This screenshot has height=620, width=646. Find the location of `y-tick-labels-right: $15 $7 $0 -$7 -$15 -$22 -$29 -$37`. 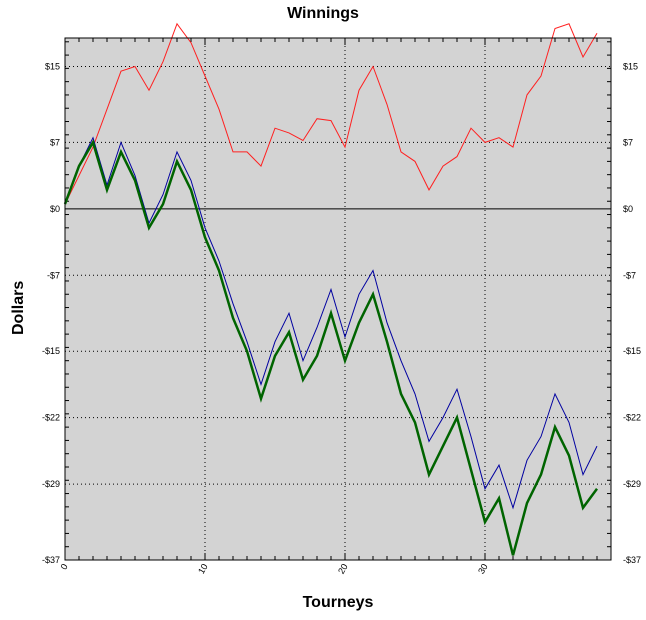

y-tick-labels-right: $15 $7 $0 -$7 -$15 -$22 -$29 -$37 is located at coordinates (632, 313).